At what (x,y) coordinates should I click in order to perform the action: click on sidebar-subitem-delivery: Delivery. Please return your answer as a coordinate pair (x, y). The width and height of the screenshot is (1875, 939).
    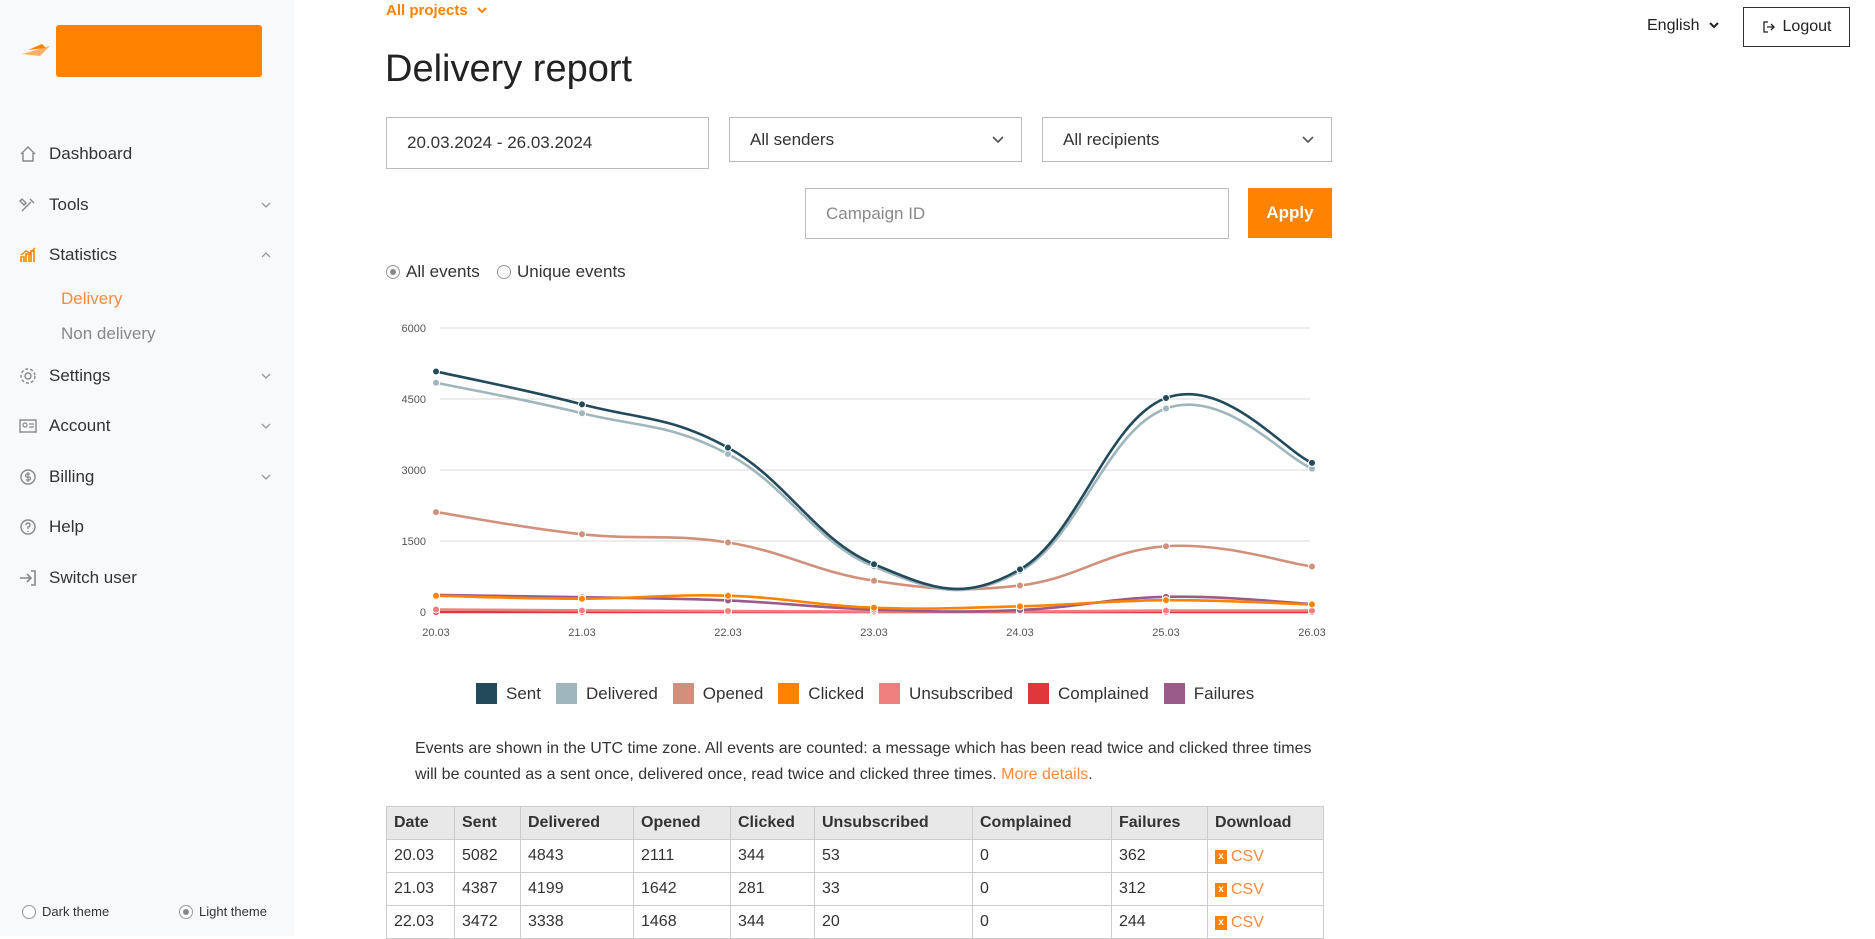
    Looking at the image, I should click on (92, 298).